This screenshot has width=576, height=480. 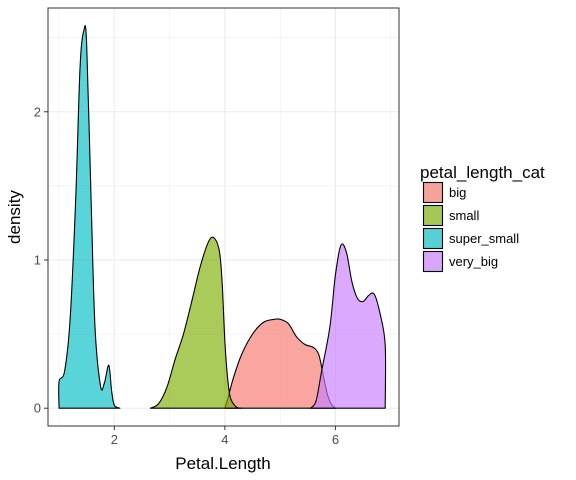 I want to click on legend-label-super-small: super_small, so click(x=484, y=238).